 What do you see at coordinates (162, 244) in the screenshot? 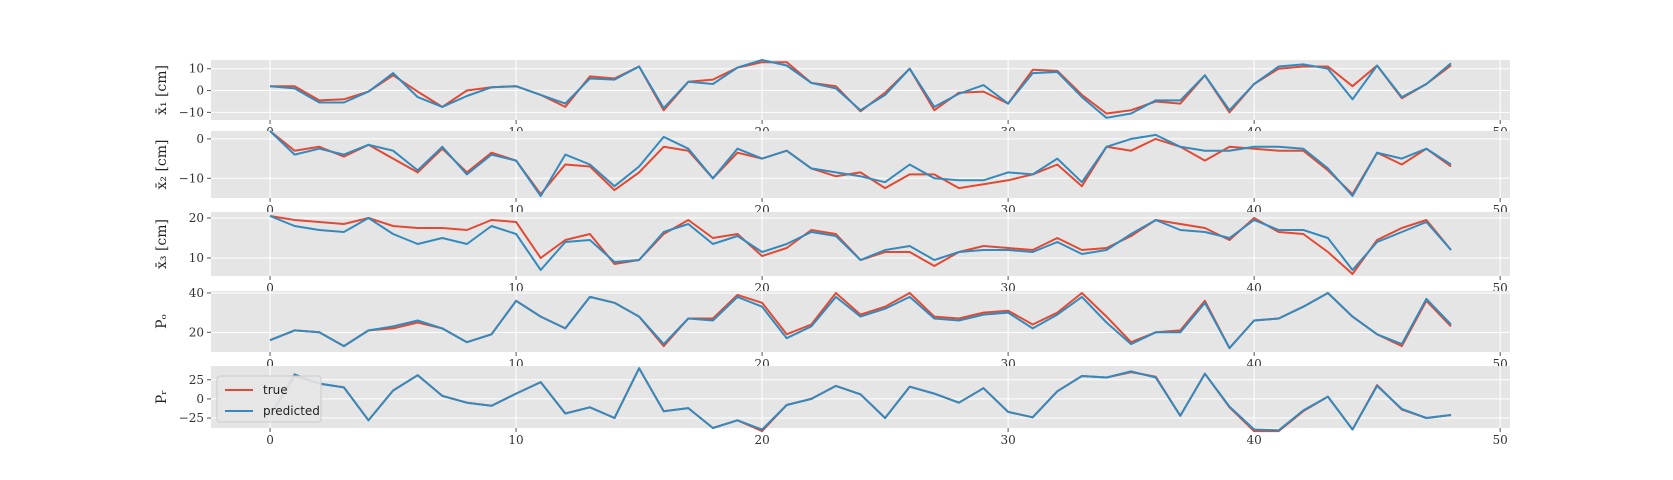
I see `y-axis-label: x̄₃ [cm]` at bounding box center [162, 244].